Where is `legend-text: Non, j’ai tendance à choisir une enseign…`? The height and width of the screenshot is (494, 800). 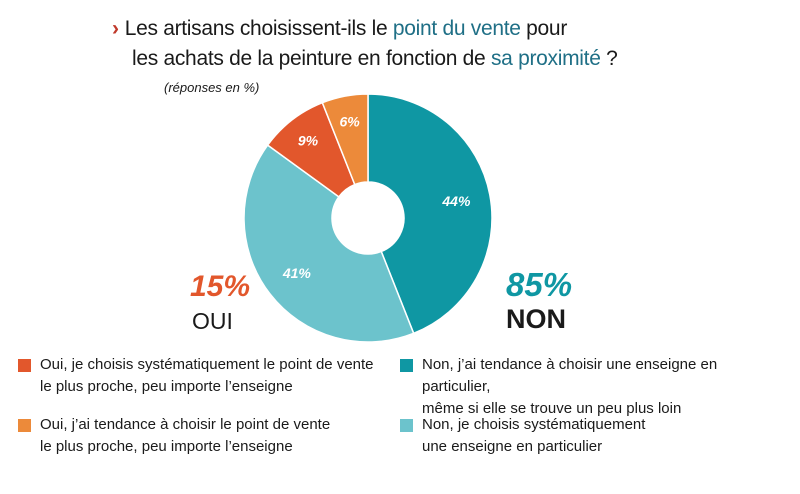 legend-text: Non, j’ai tendance à choisir une enseign… is located at coordinates (570, 375).